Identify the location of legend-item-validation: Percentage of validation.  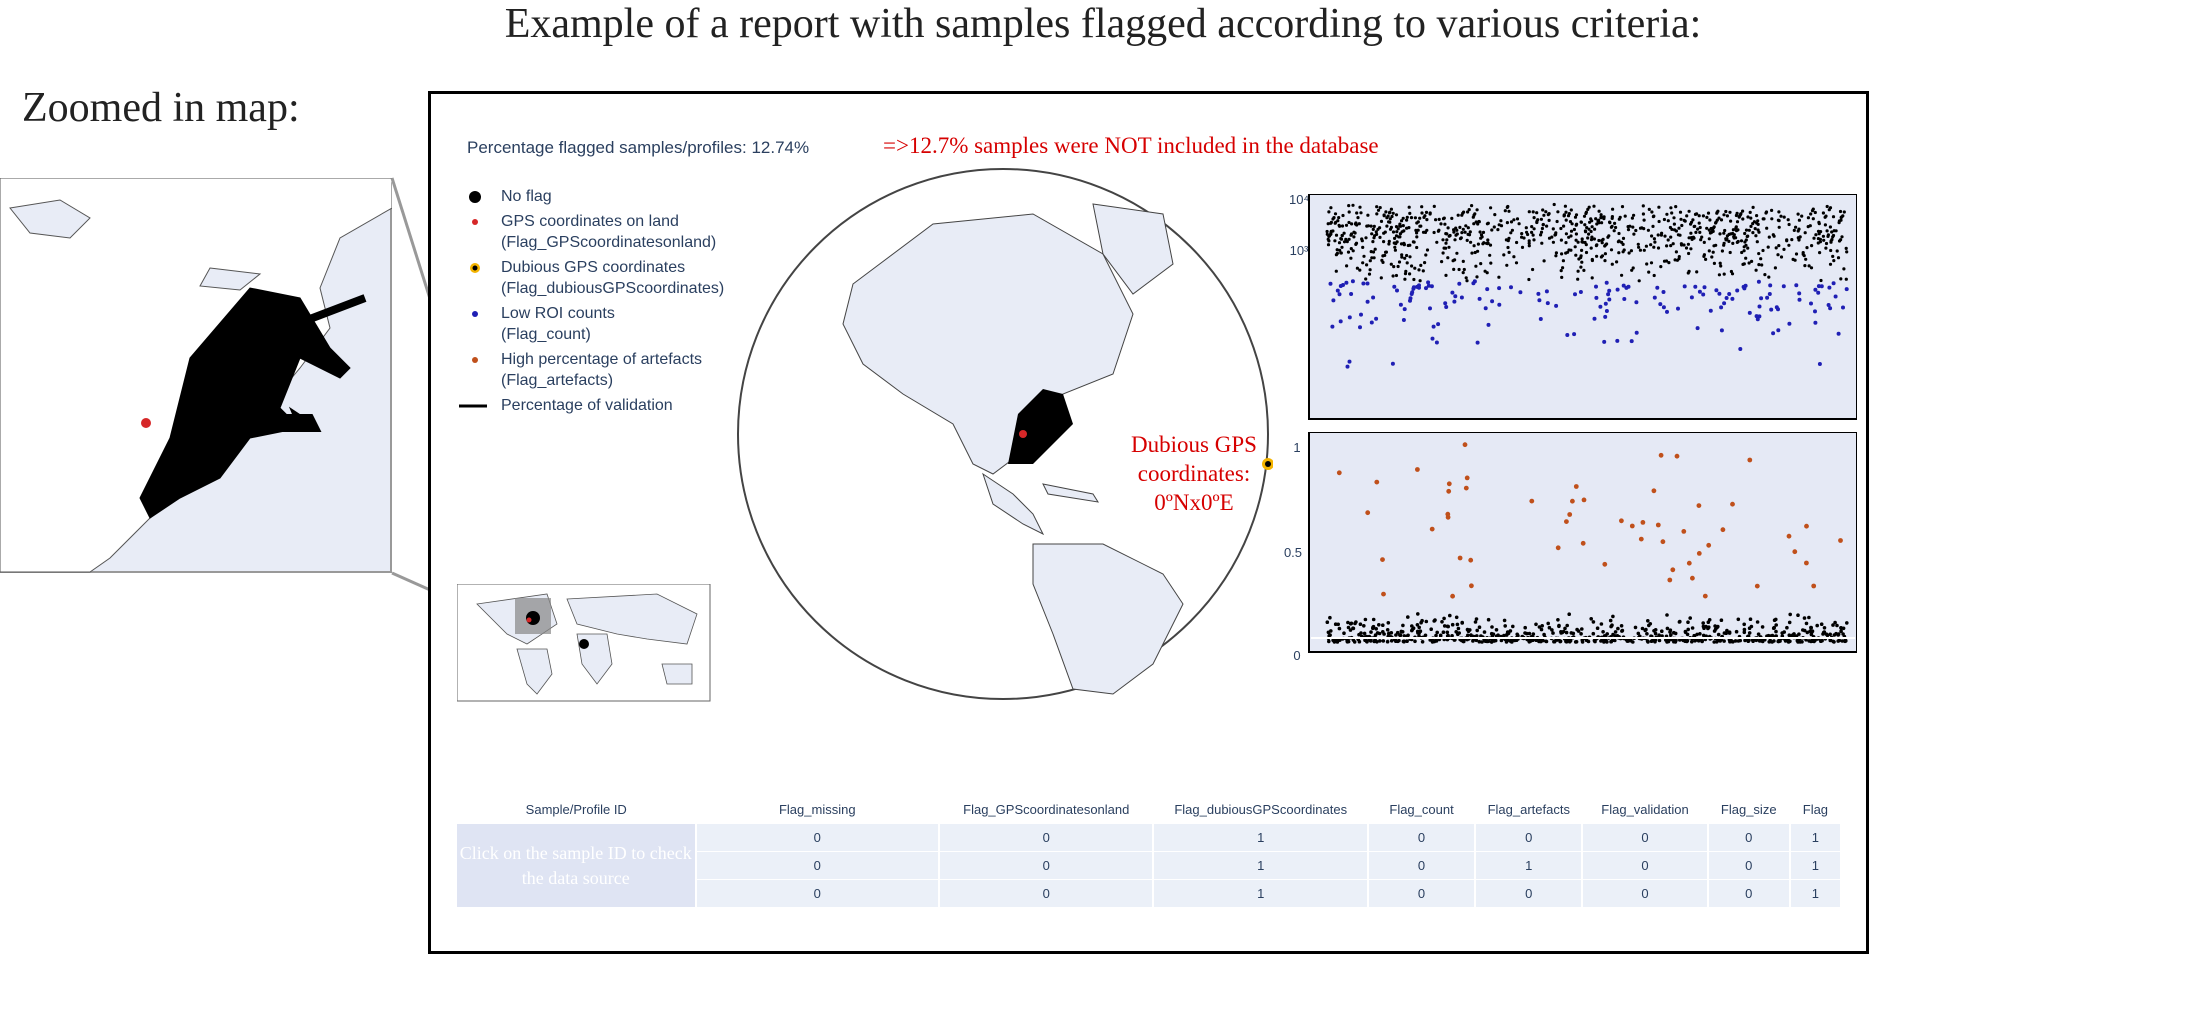
(604, 405).